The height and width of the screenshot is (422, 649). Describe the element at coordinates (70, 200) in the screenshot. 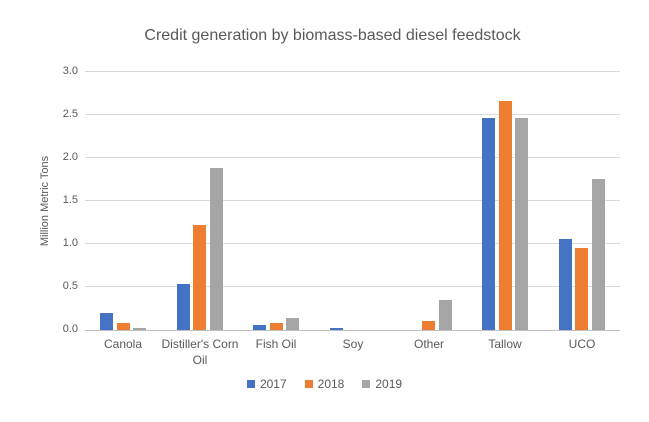

I see `y-tick-label: 1.5` at that location.